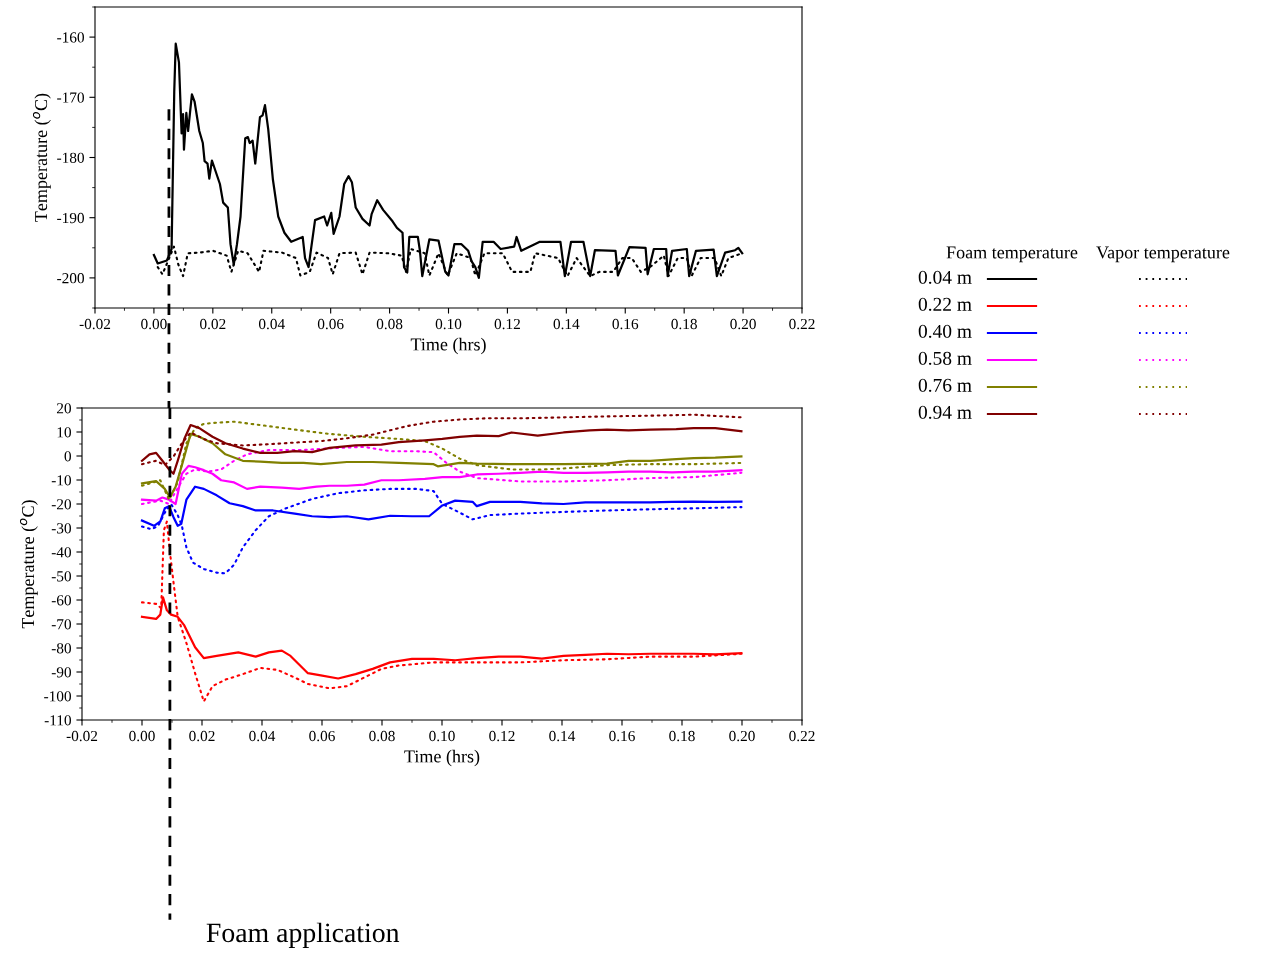 This screenshot has width=1287, height=958. What do you see at coordinates (70, 97) in the screenshot?
I see `y-tick-label: -170` at bounding box center [70, 97].